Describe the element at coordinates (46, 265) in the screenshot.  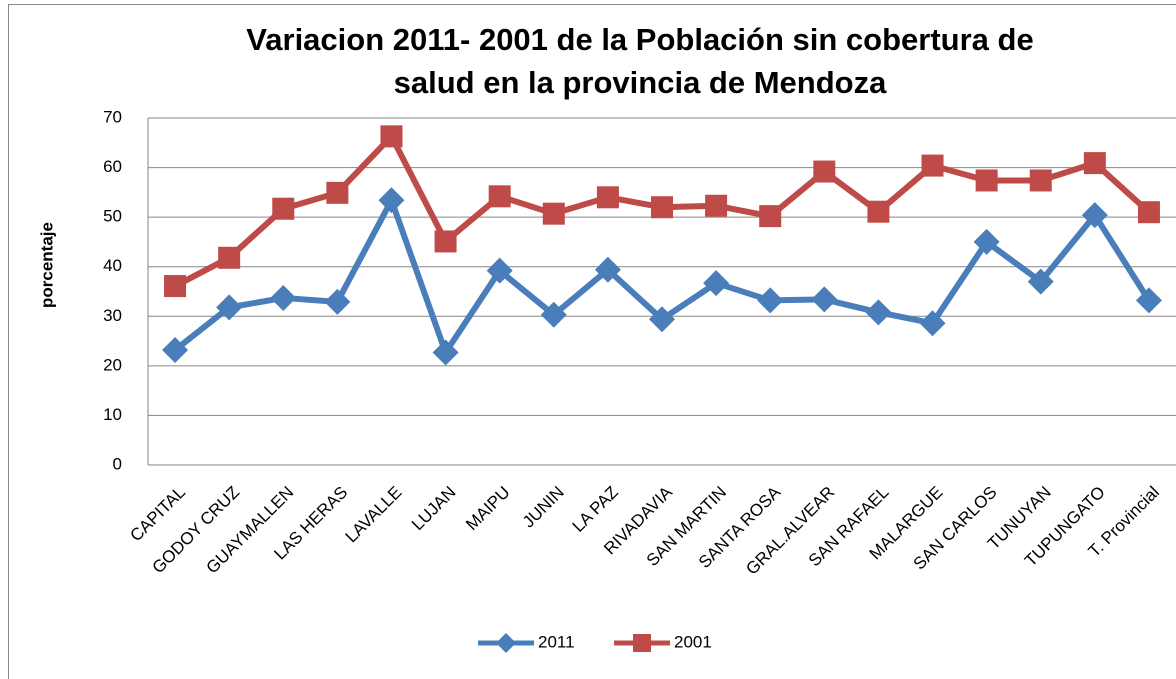
I see `y-axis-label: porcentaje` at that location.